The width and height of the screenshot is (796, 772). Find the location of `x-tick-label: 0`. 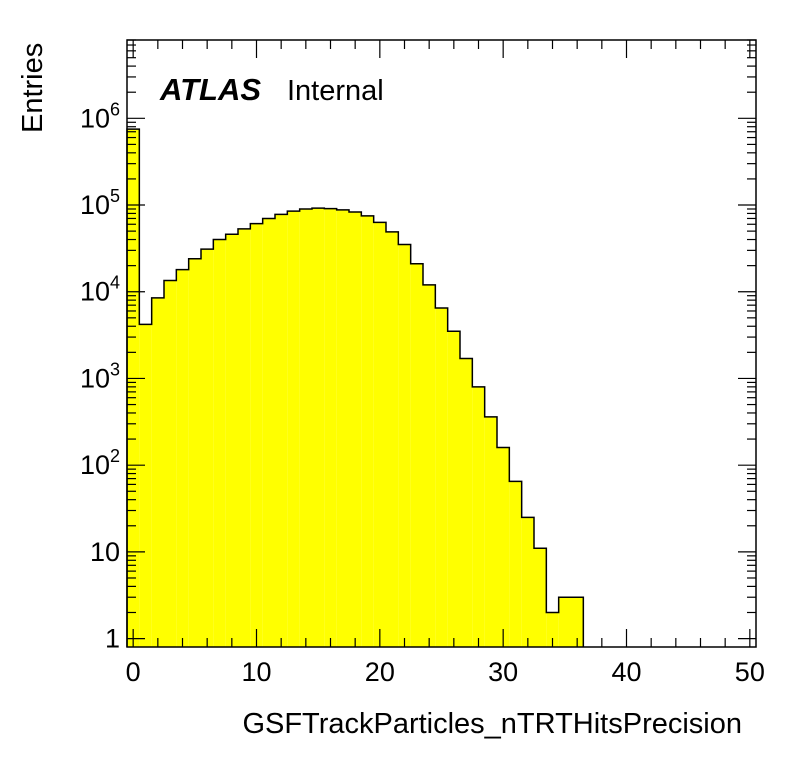

x-tick-label: 0 is located at coordinates (133, 672).